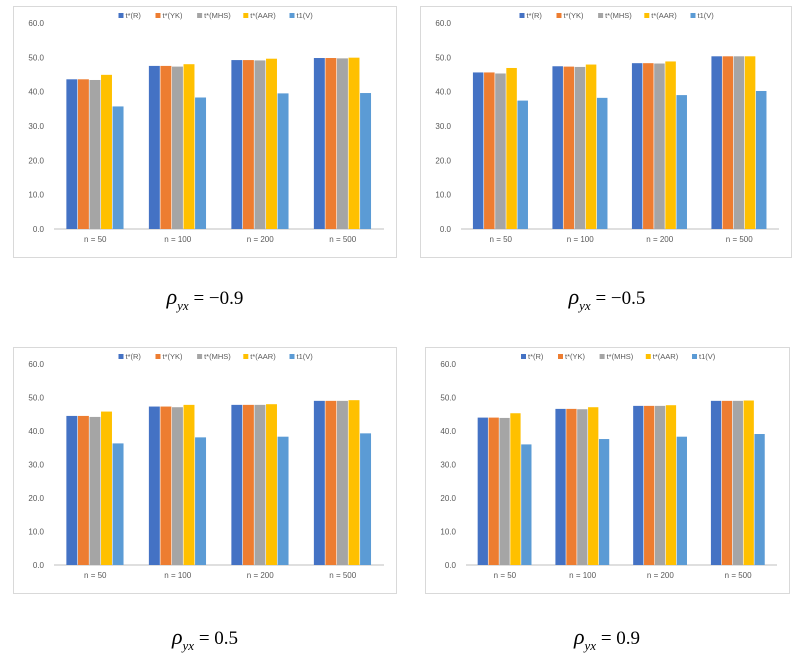 The image size is (801, 662). What do you see at coordinates (574, 296) in the screenshot?
I see `caption-rho: ρ` at bounding box center [574, 296].